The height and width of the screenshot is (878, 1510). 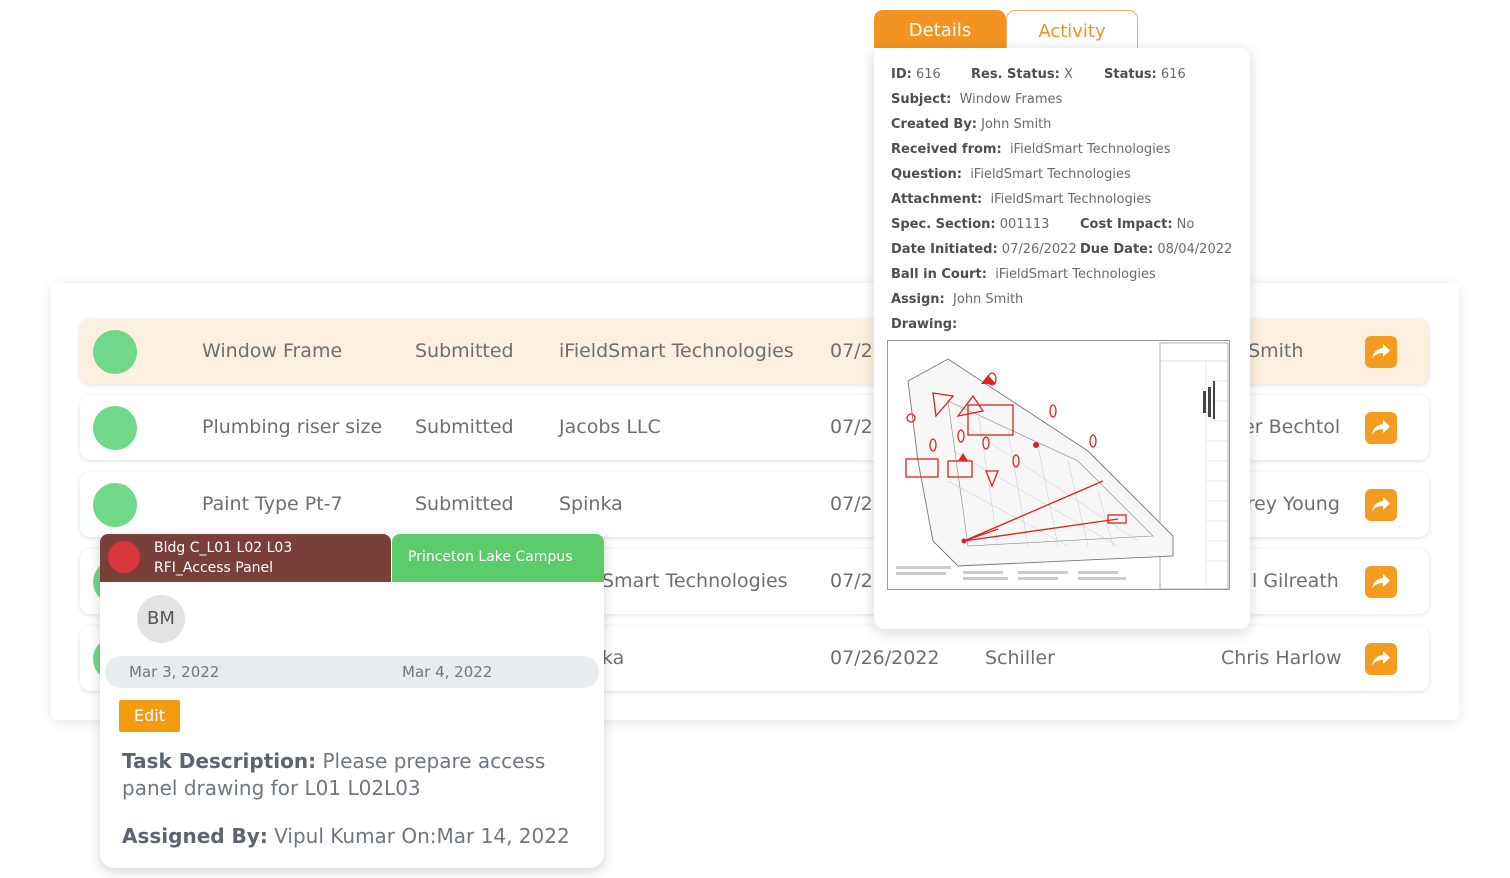 What do you see at coordinates (613, 658) in the screenshot?
I see `row-received-from: ka` at bounding box center [613, 658].